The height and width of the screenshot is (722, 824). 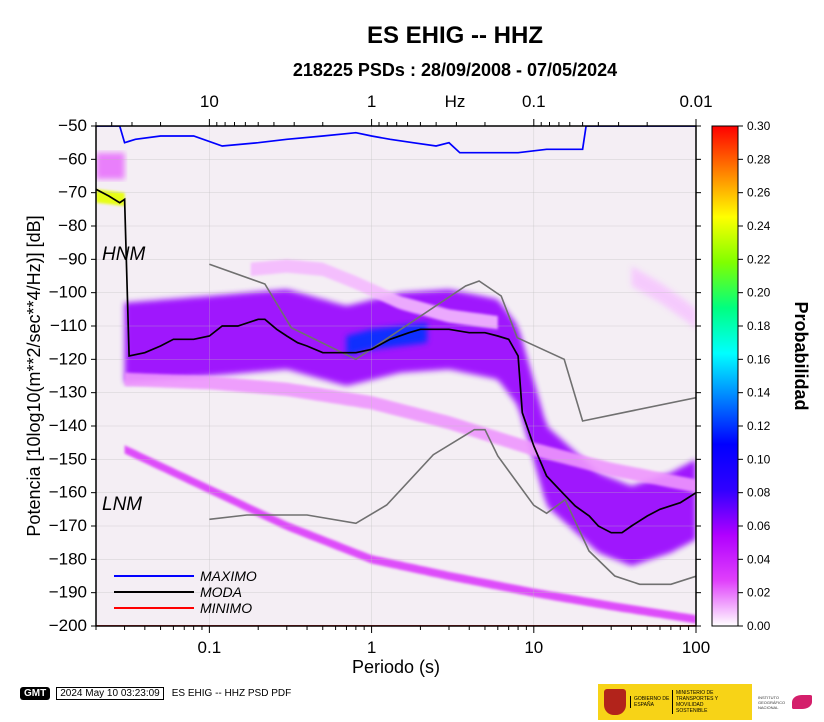 I want to click on x-tick-label: 1, so click(x=371, y=647).